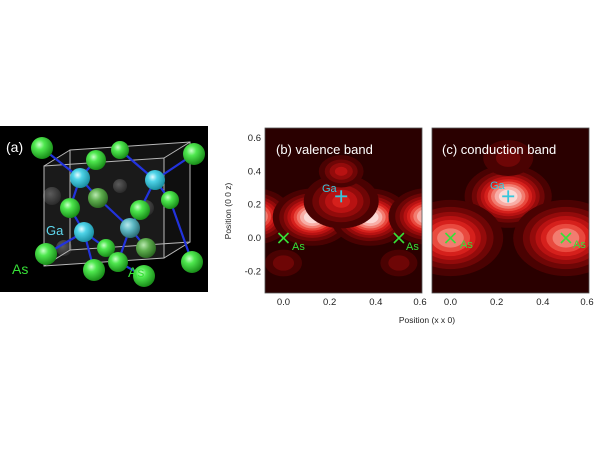 The image size is (600, 450). I want to click on x-axis-title: Position (x x 0), so click(427, 320).